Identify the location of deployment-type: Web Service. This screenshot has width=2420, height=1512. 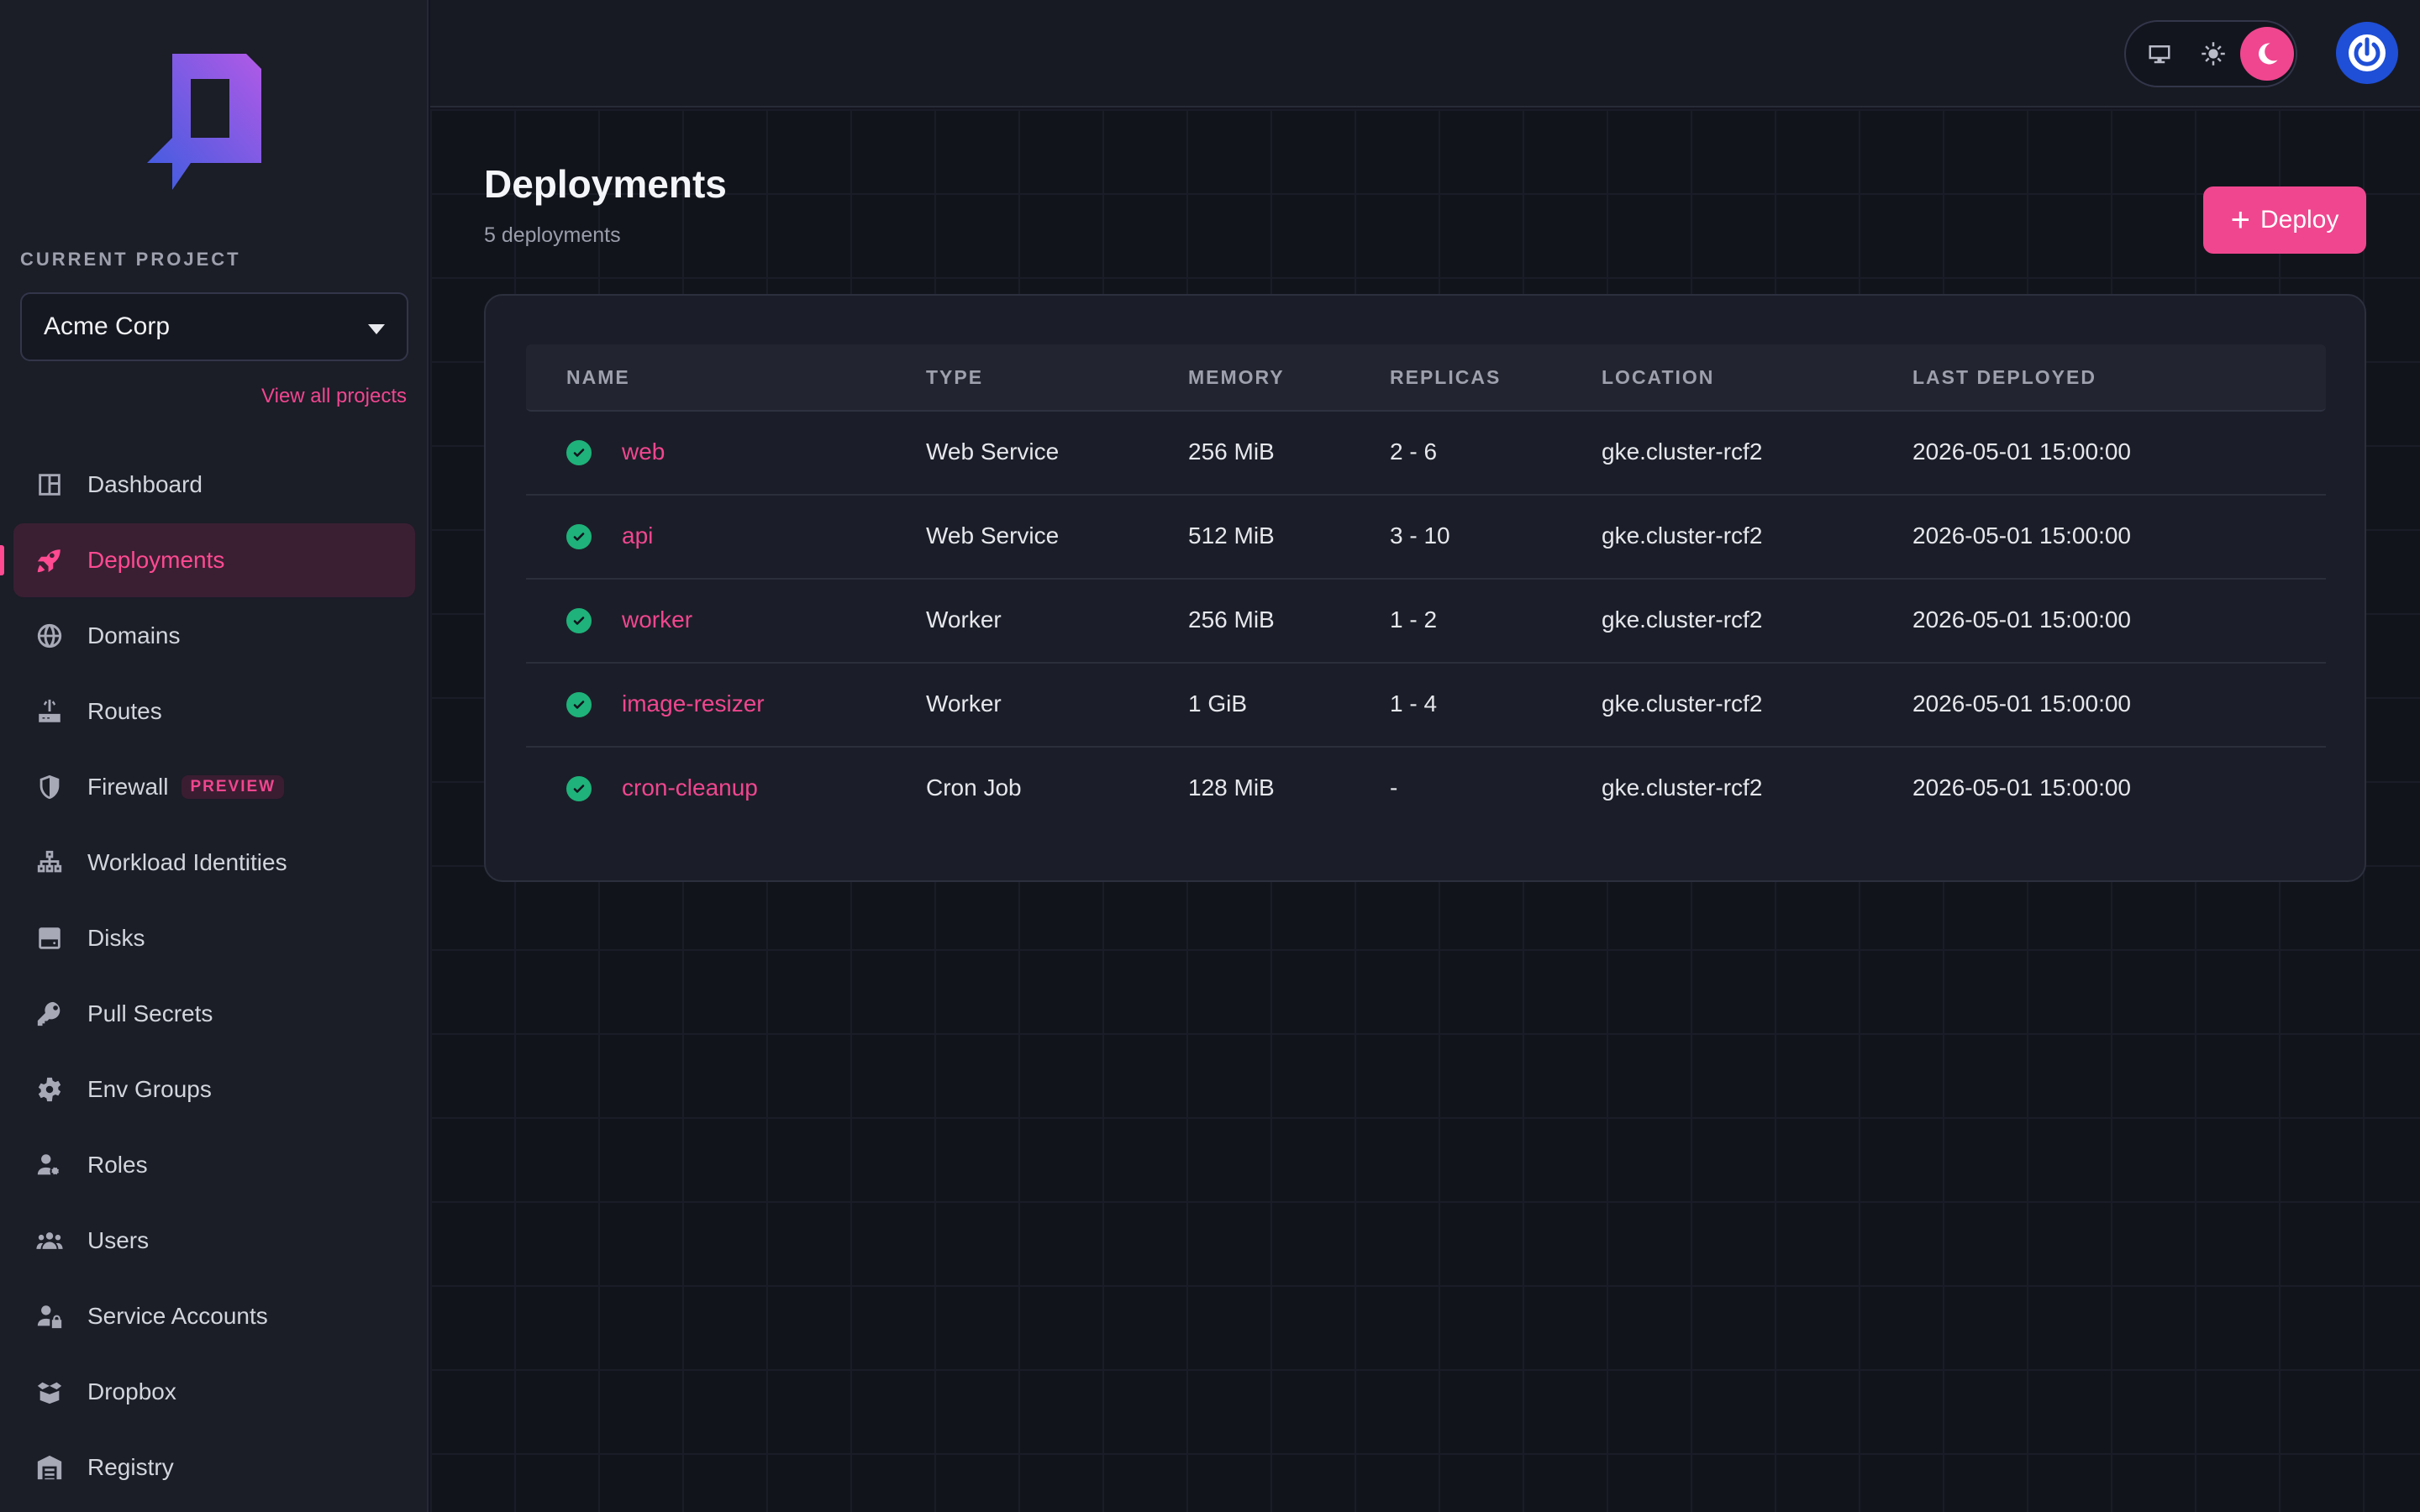
(993, 451).